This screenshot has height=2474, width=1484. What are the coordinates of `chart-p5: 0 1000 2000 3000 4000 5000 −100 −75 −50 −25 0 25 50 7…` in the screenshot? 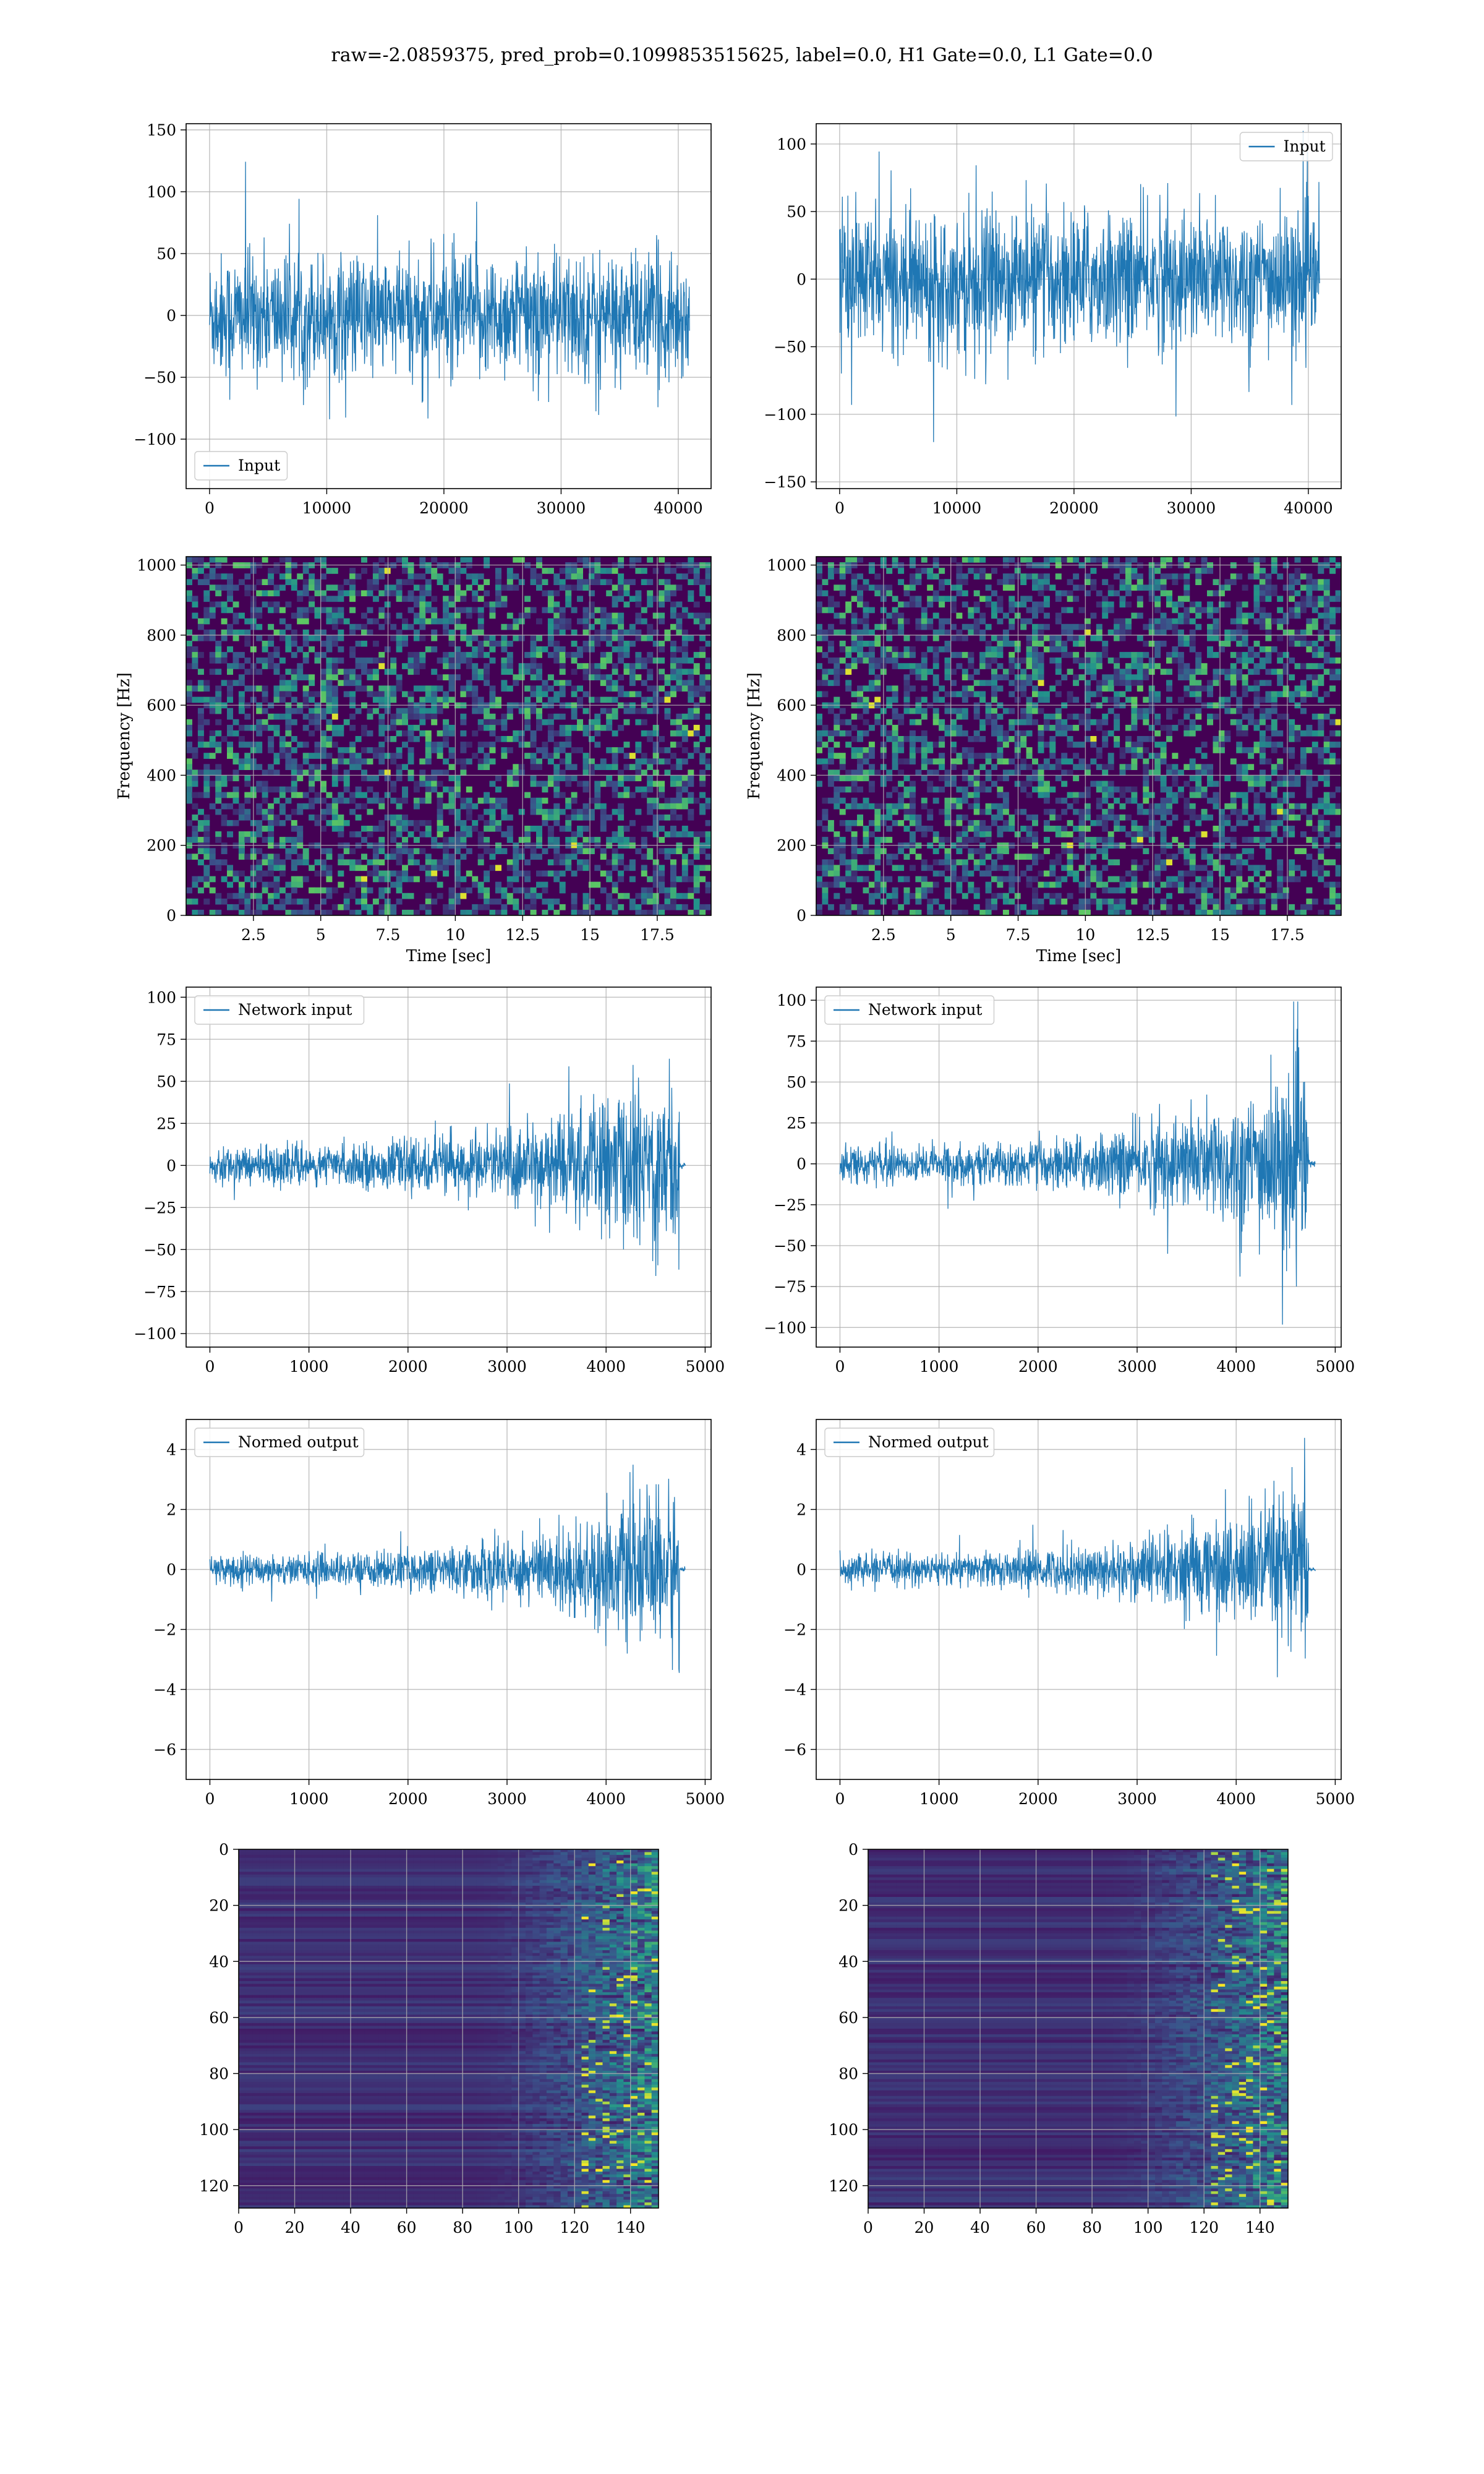 It's located at (429, 1181).